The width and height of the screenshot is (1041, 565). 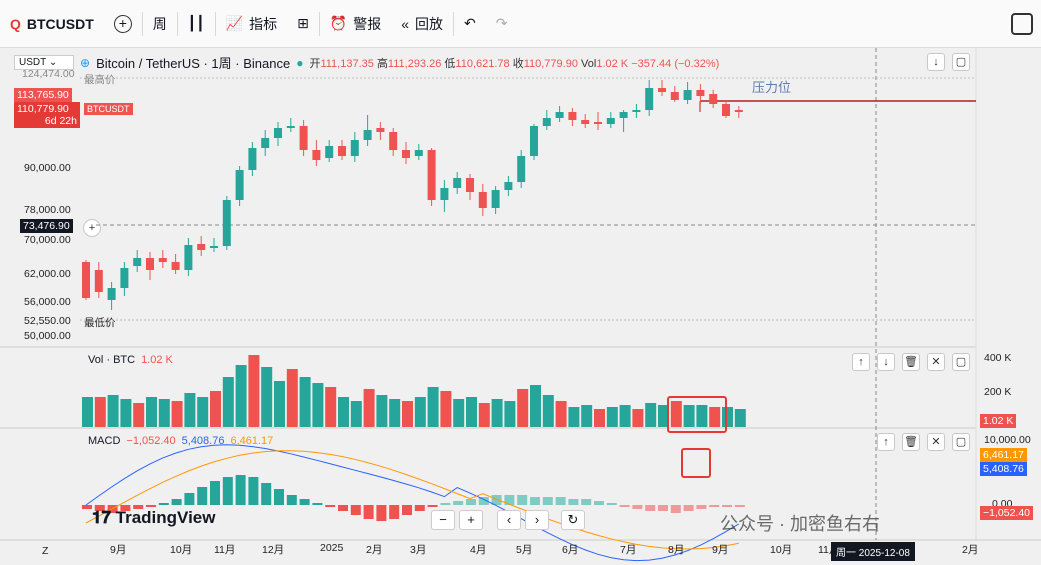 What do you see at coordinates (181, 550) in the screenshot?
I see `time-tick: 10月` at bounding box center [181, 550].